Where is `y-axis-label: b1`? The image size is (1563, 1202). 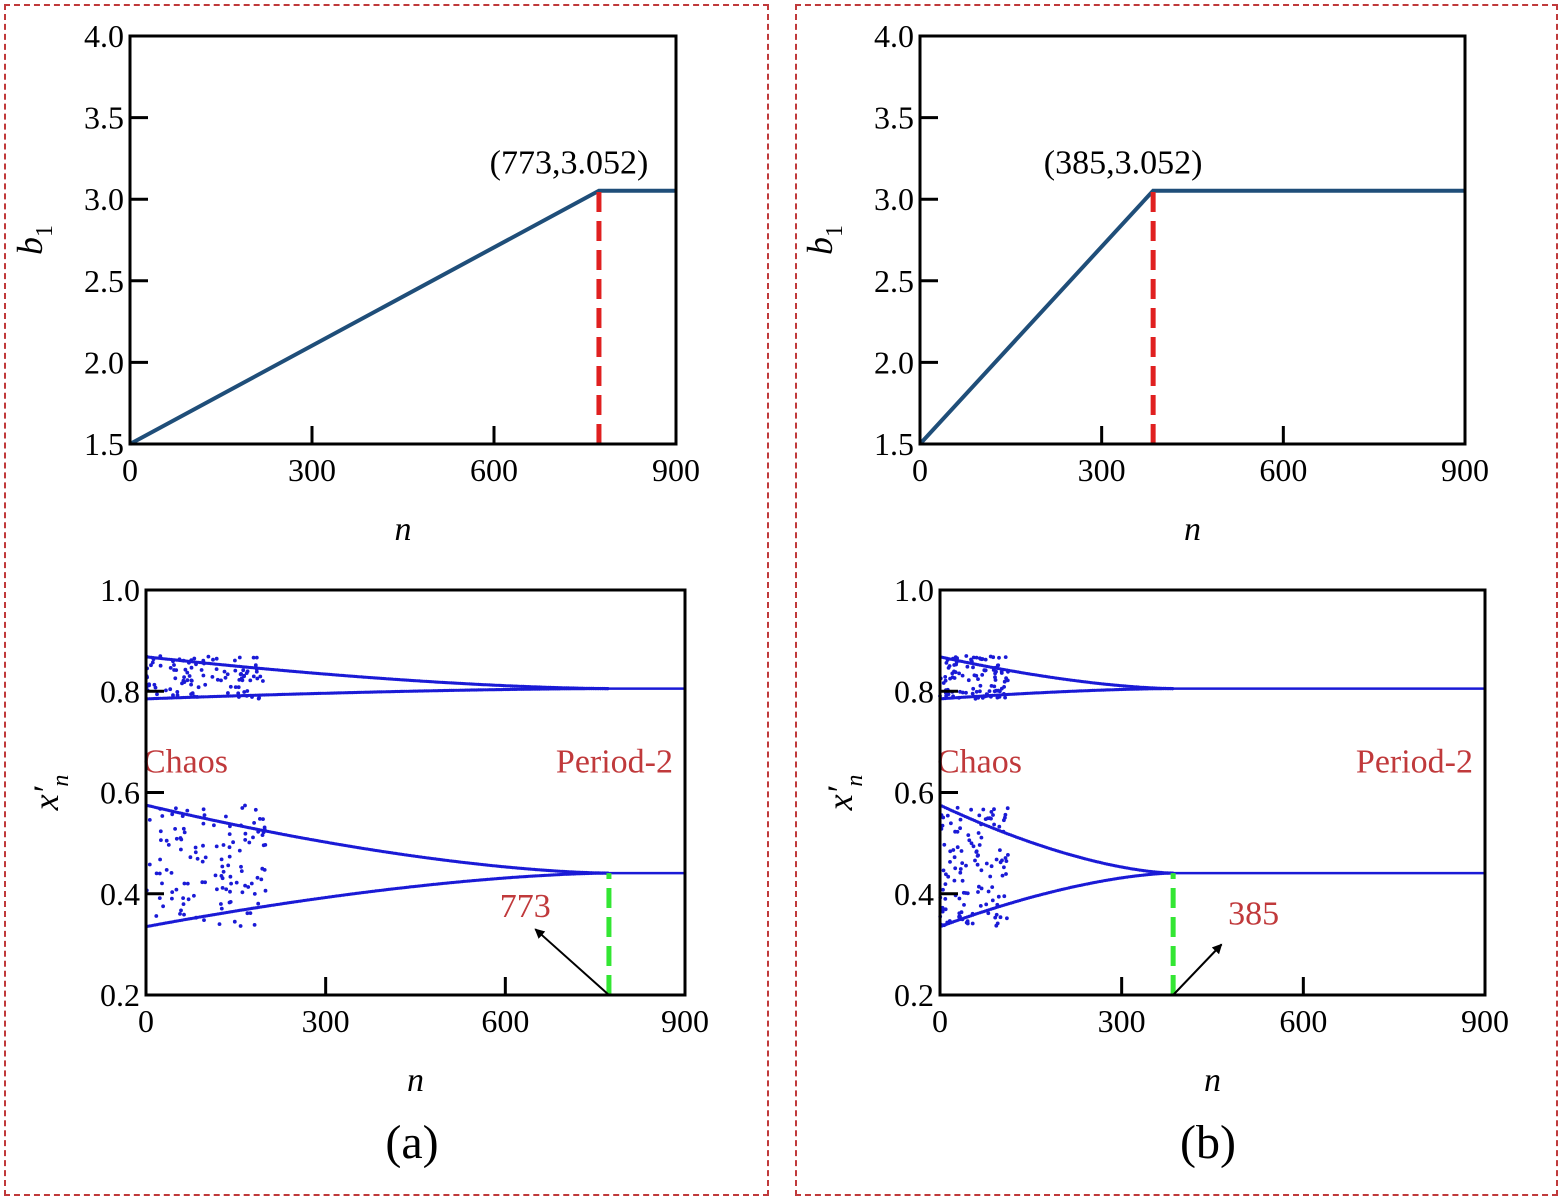 y-axis-label: b1 is located at coordinates (824, 240).